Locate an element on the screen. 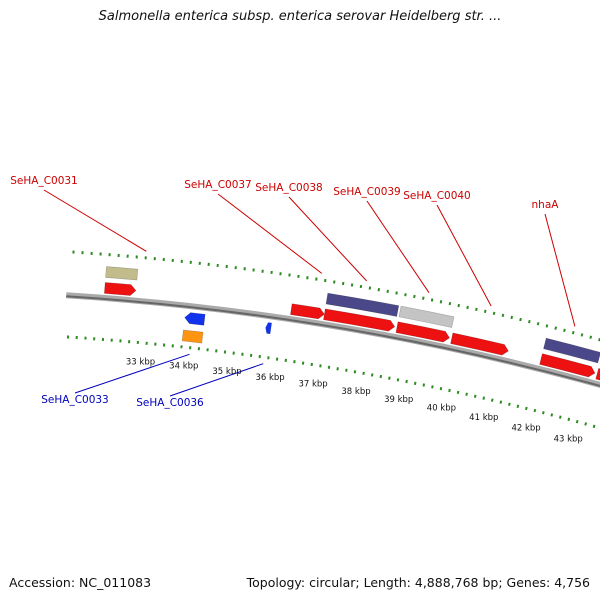 The height and width of the screenshot is (600, 600). gene-label: SeHA_C0038 is located at coordinates (289, 188).